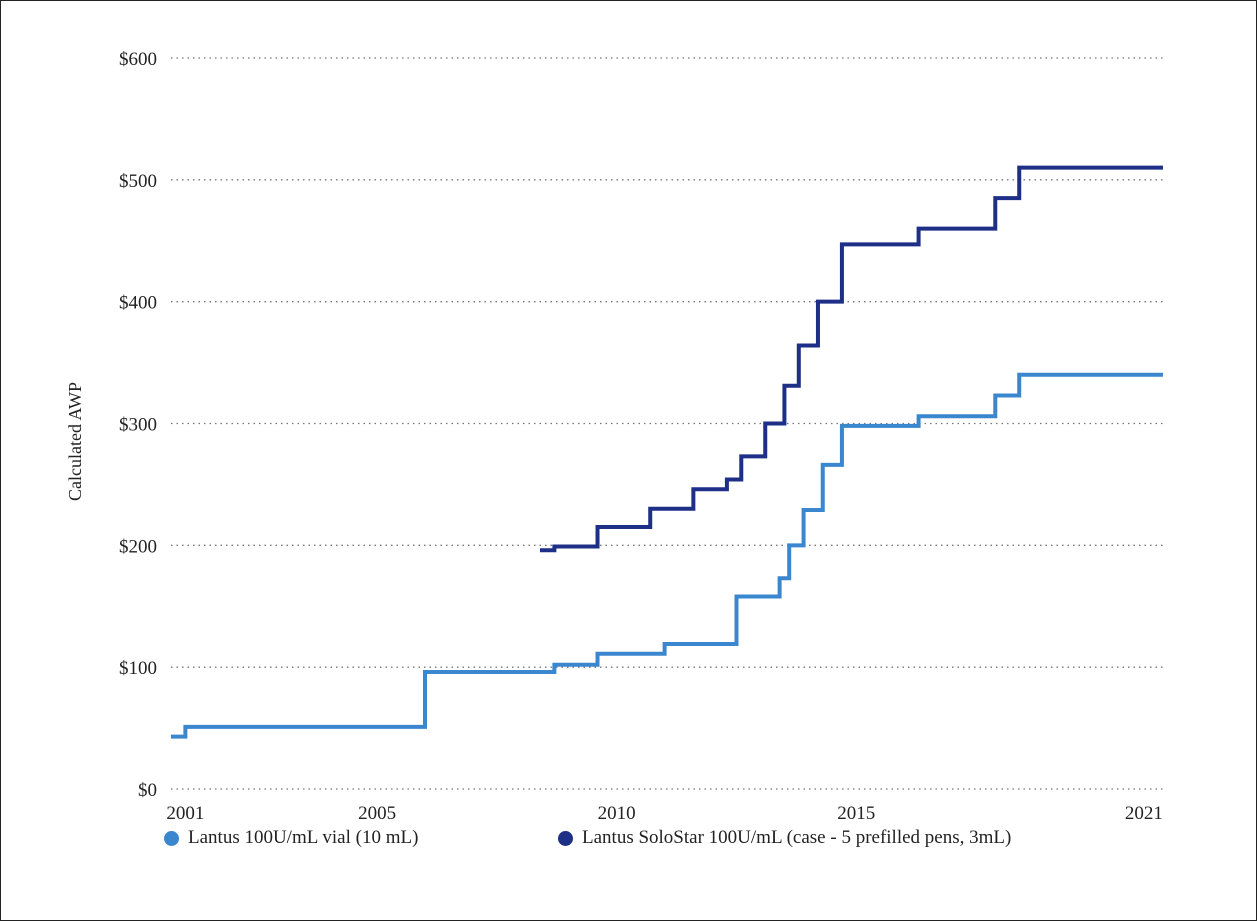  I want to click on x-tick-label: 2005, so click(377, 813).